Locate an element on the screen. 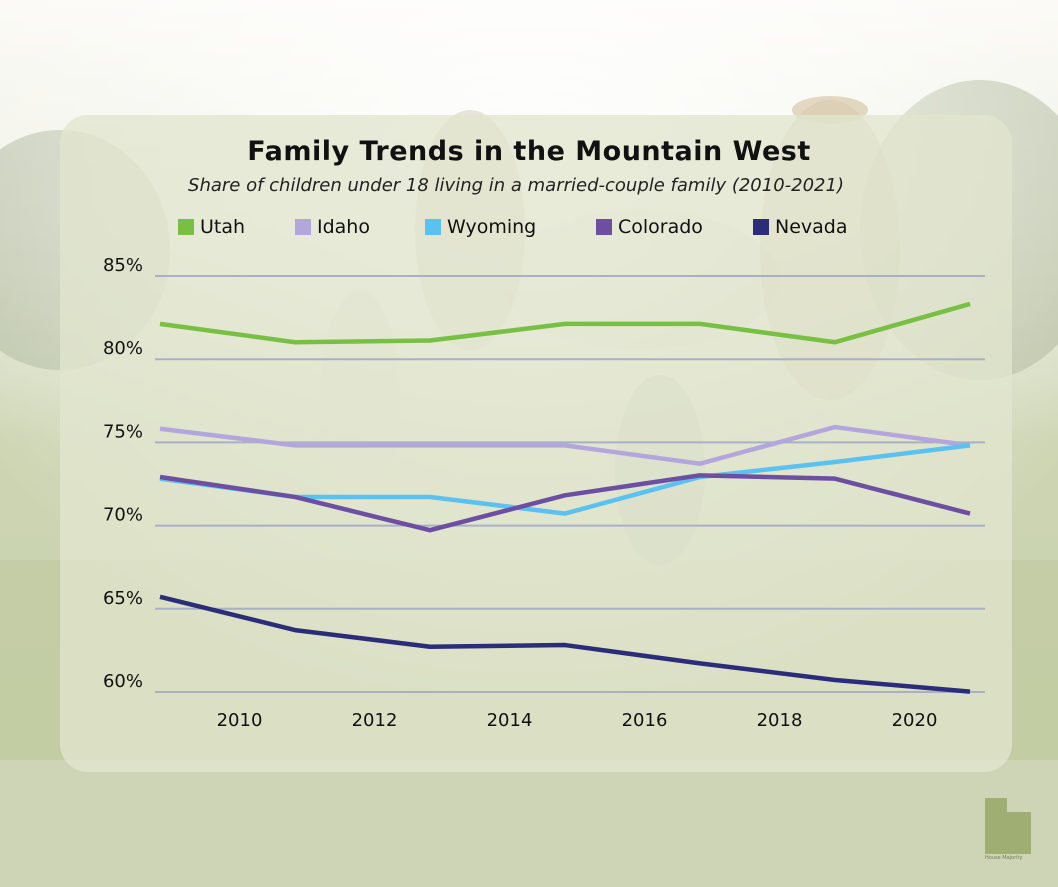 Image resolution: width=1058 pixels, height=887 pixels. x-tick-label: 2018 is located at coordinates (780, 720).